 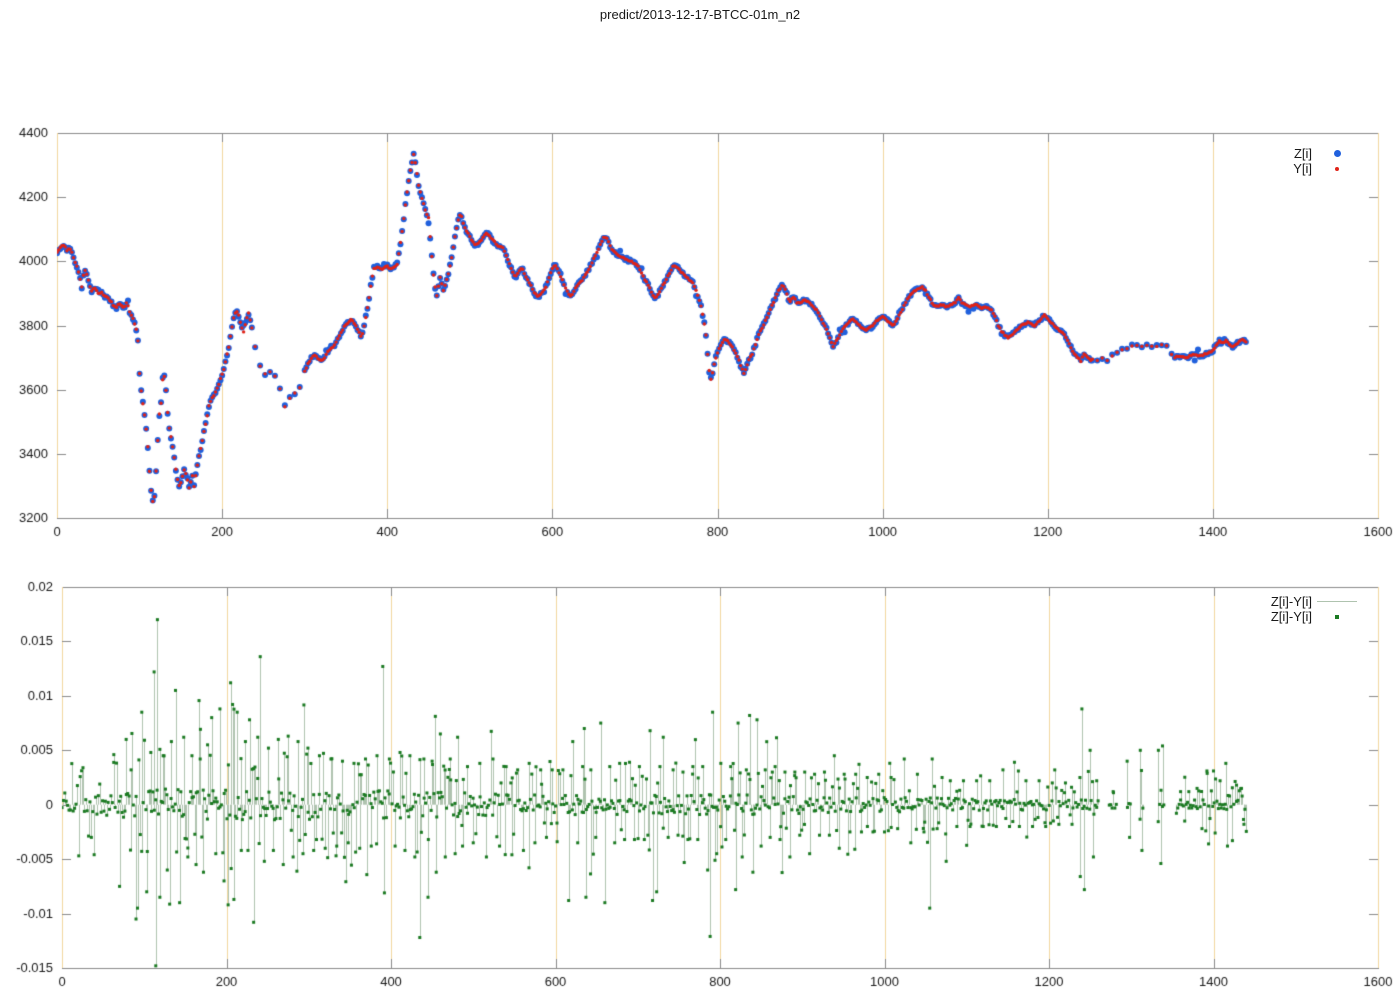 I want to click on legend-entry-z: Z[i], so click(x=1276, y=153).